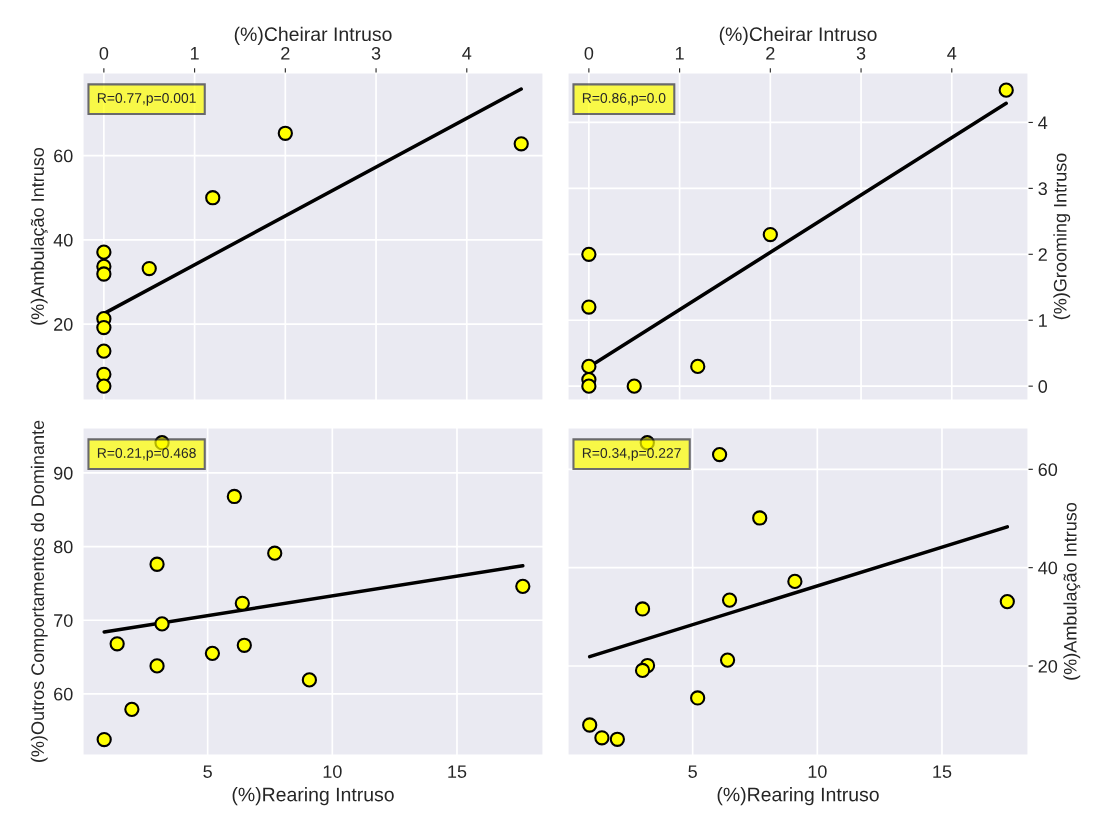 The width and height of the screenshot is (1097, 822). I want to click on y-tick-label: 0, so click(1043, 386).